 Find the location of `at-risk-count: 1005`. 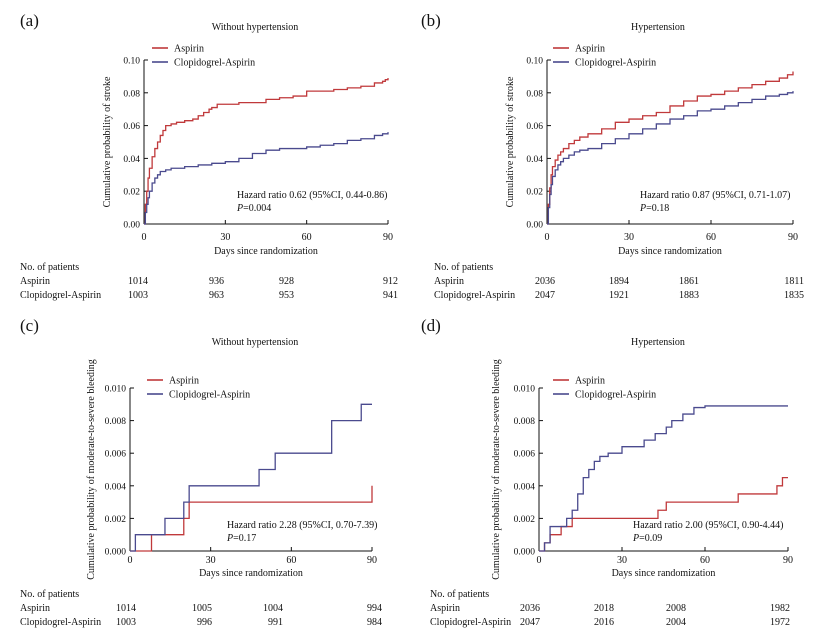

at-risk-count: 1005 is located at coordinates (202, 608).